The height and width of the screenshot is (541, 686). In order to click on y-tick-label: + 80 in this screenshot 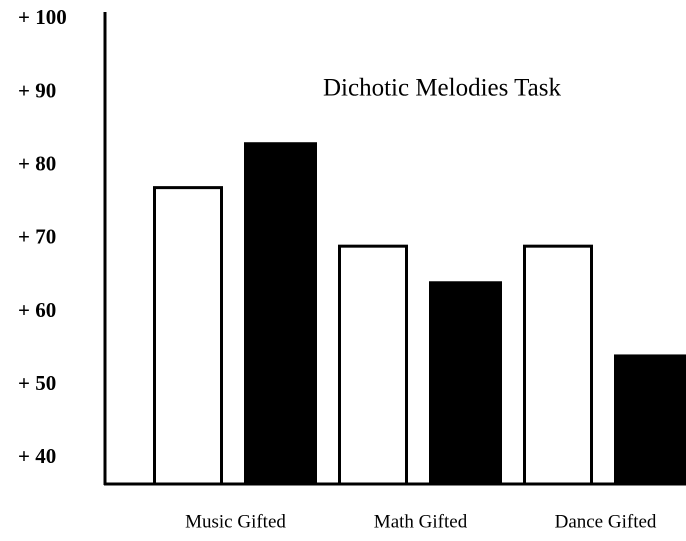, I will do `click(37, 163)`.